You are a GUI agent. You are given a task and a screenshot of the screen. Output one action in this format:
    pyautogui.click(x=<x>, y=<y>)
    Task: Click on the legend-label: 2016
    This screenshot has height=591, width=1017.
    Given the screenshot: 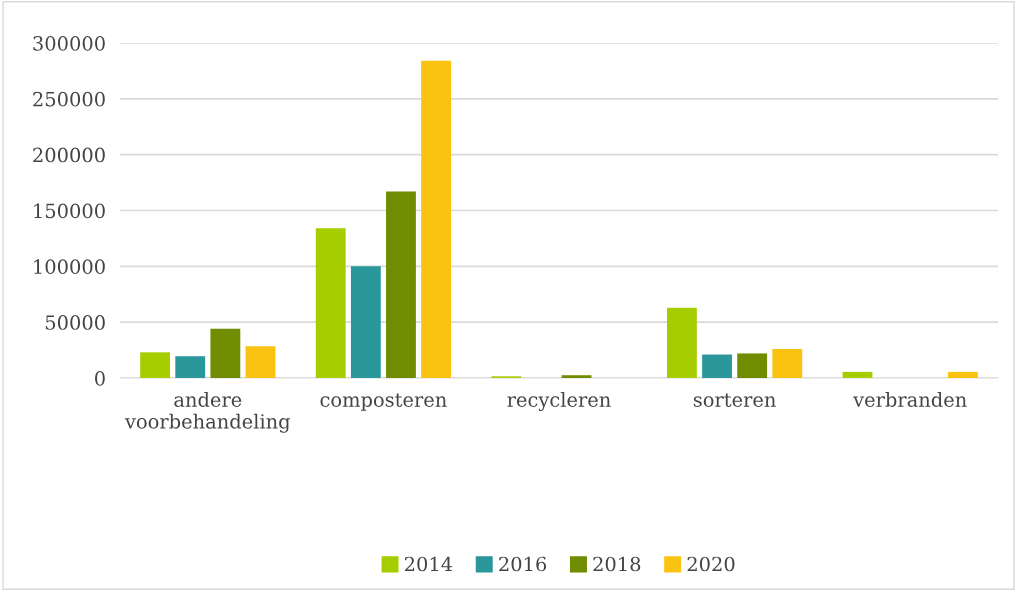 What is the action you would take?
    pyautogui.click(x=523, y=564)
    